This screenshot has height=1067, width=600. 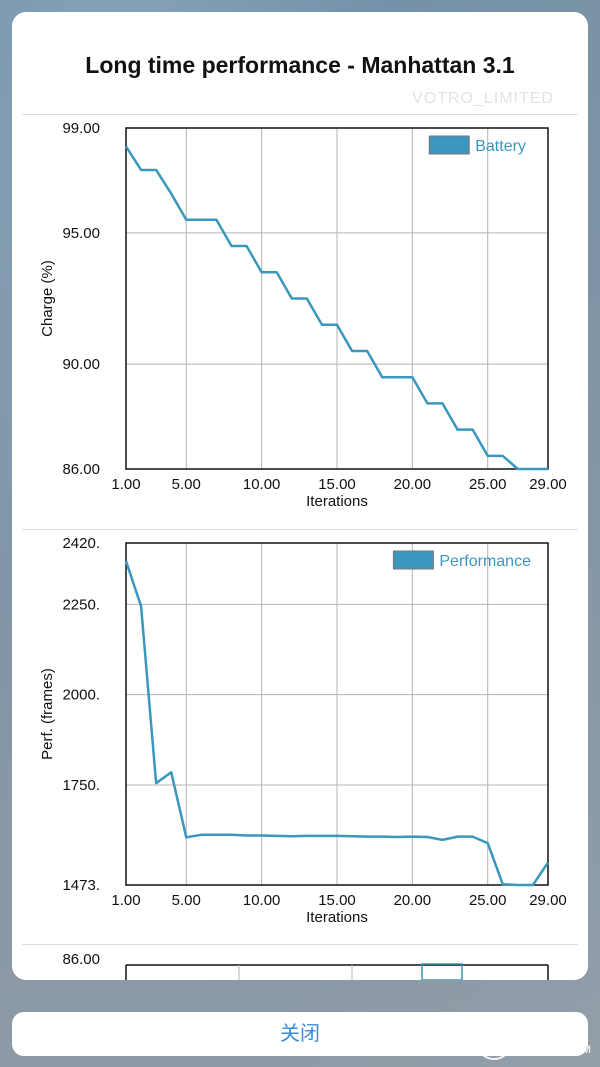 I want to click on y-axis-label: Charge (%), so click(x=47, y=298).